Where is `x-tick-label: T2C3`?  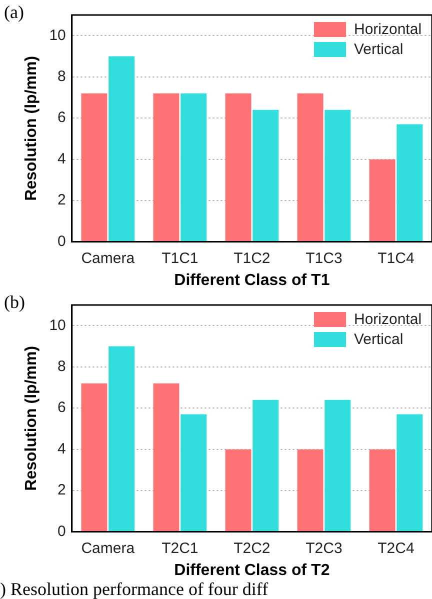 x-tick-label: T2C3 is located at coordinates (324, 548).